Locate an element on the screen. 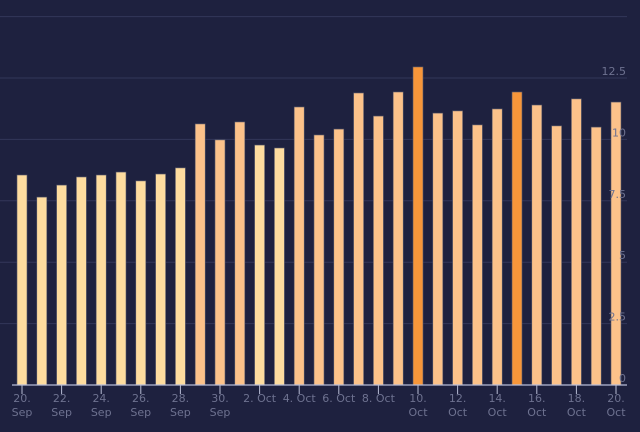 This screenshot has height=432, width=640. y-tick-label: 10 is located at coordinates (619, 132).